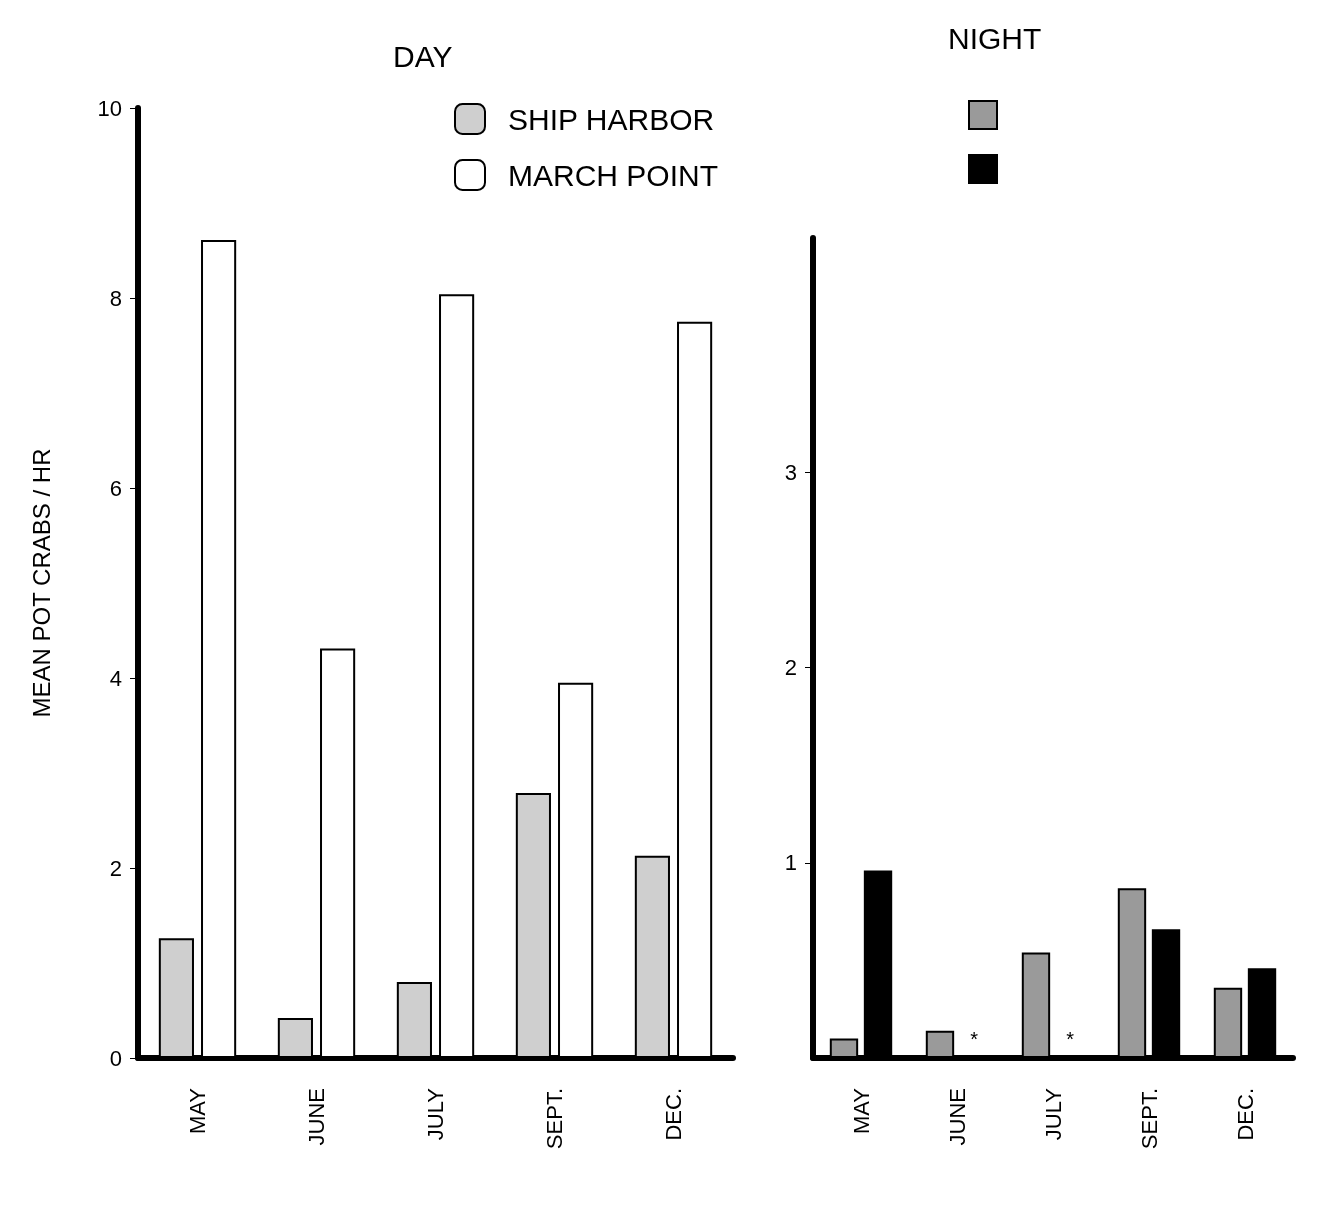 Image resolution: width=1324 pixels, height=1221 pixels. I want to click on legend-label: SHIP HARBOR, so click(611, 119).